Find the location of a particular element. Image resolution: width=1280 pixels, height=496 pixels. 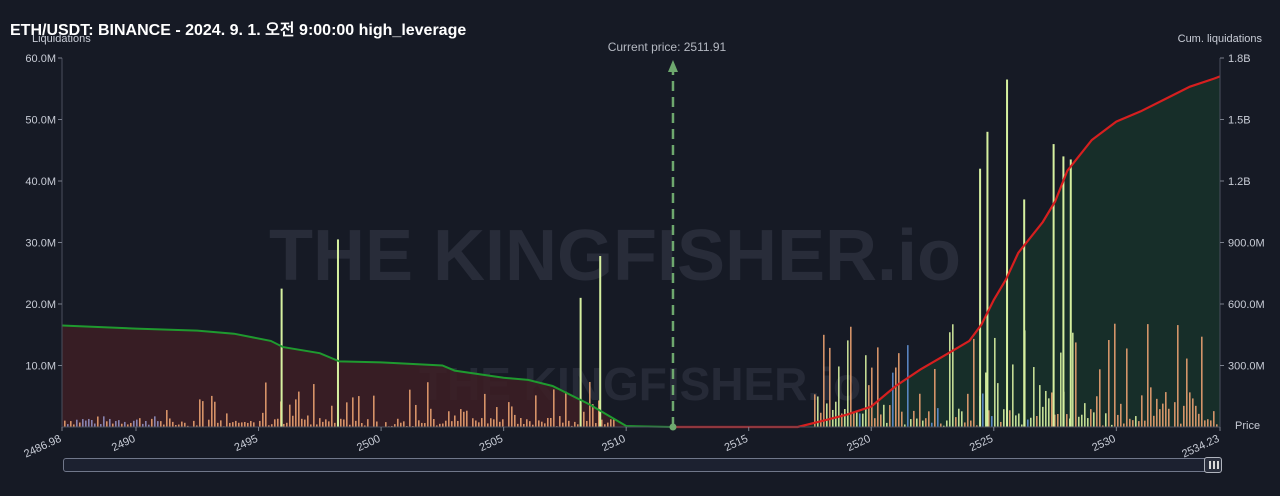

range-scrollbar is located at coordinates (642, 465).